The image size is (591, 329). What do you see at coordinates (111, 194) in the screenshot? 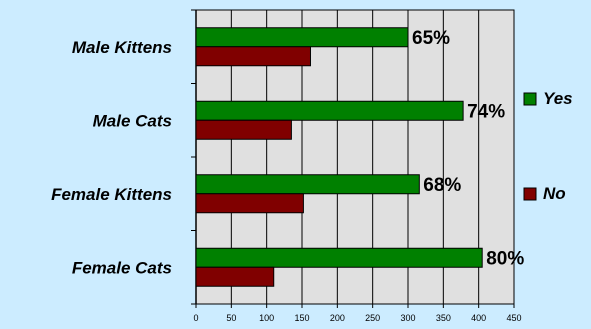
I see `category-label: Female Kittens` at bounding box center [111, 194].